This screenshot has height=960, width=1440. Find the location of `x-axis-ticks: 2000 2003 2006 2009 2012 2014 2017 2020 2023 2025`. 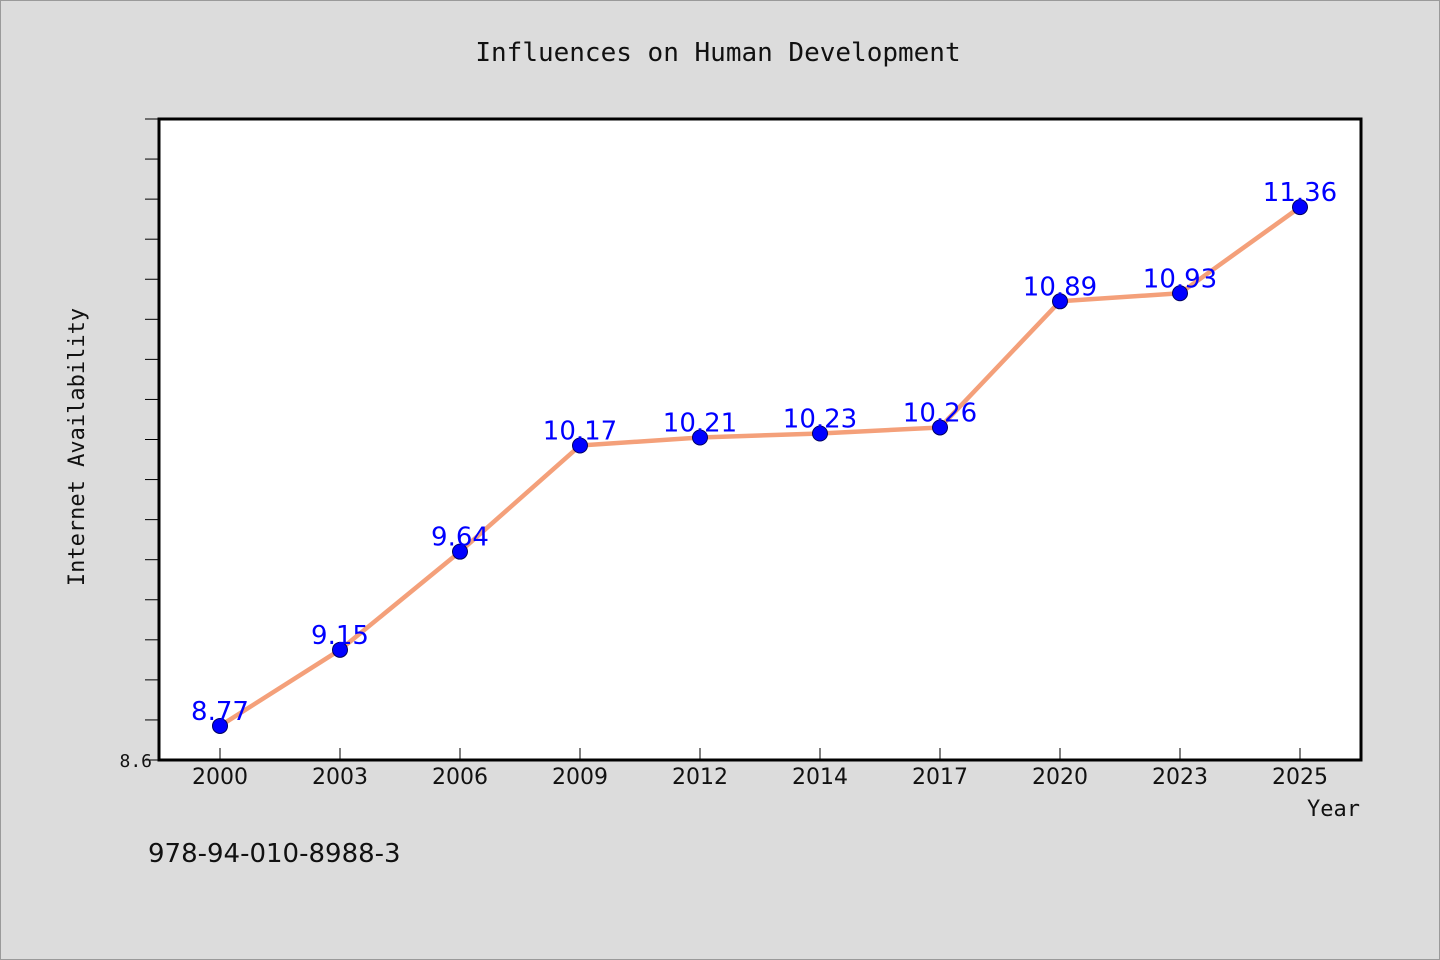

x-axis-ticks: 2000 2003 2006 2009 2012 2014 2017 2020 2023 2025 is located at coordinates (760, 769).